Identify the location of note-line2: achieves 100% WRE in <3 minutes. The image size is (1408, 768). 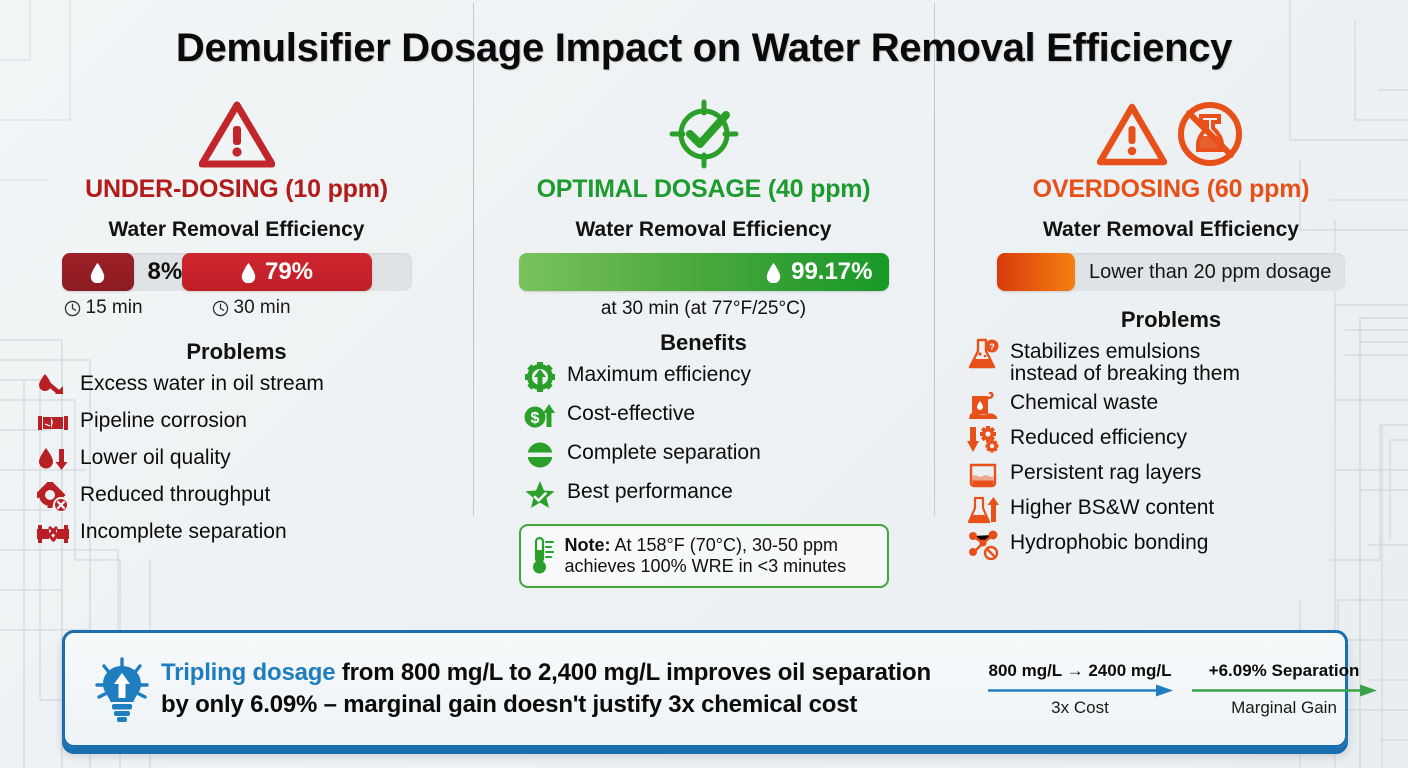
(705, 566).